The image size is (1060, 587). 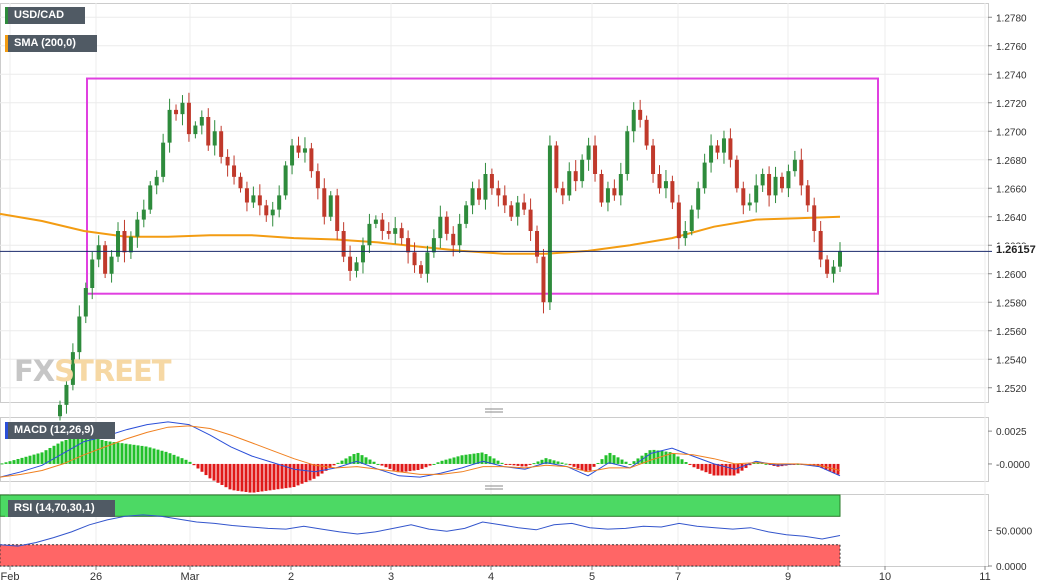 What do you see at coordinates (1016, 250) in the screenshot?
I see `last-price-label: 1.26157` at bounding box center [1016, 250].